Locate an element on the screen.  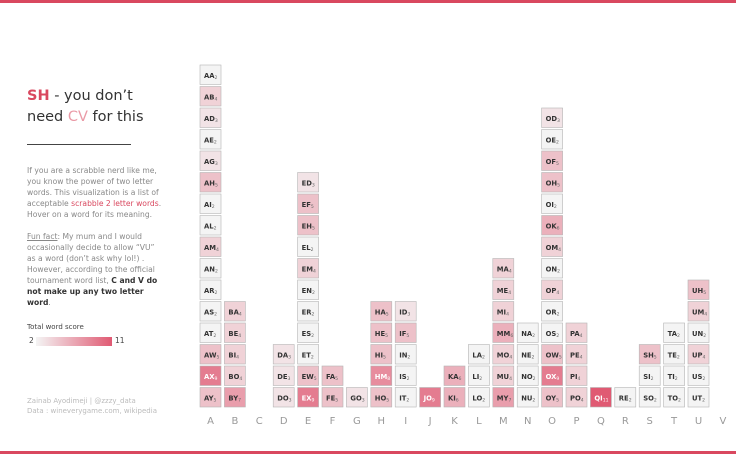
word-tile-in: IN2 is located at coordinates (405, 354).